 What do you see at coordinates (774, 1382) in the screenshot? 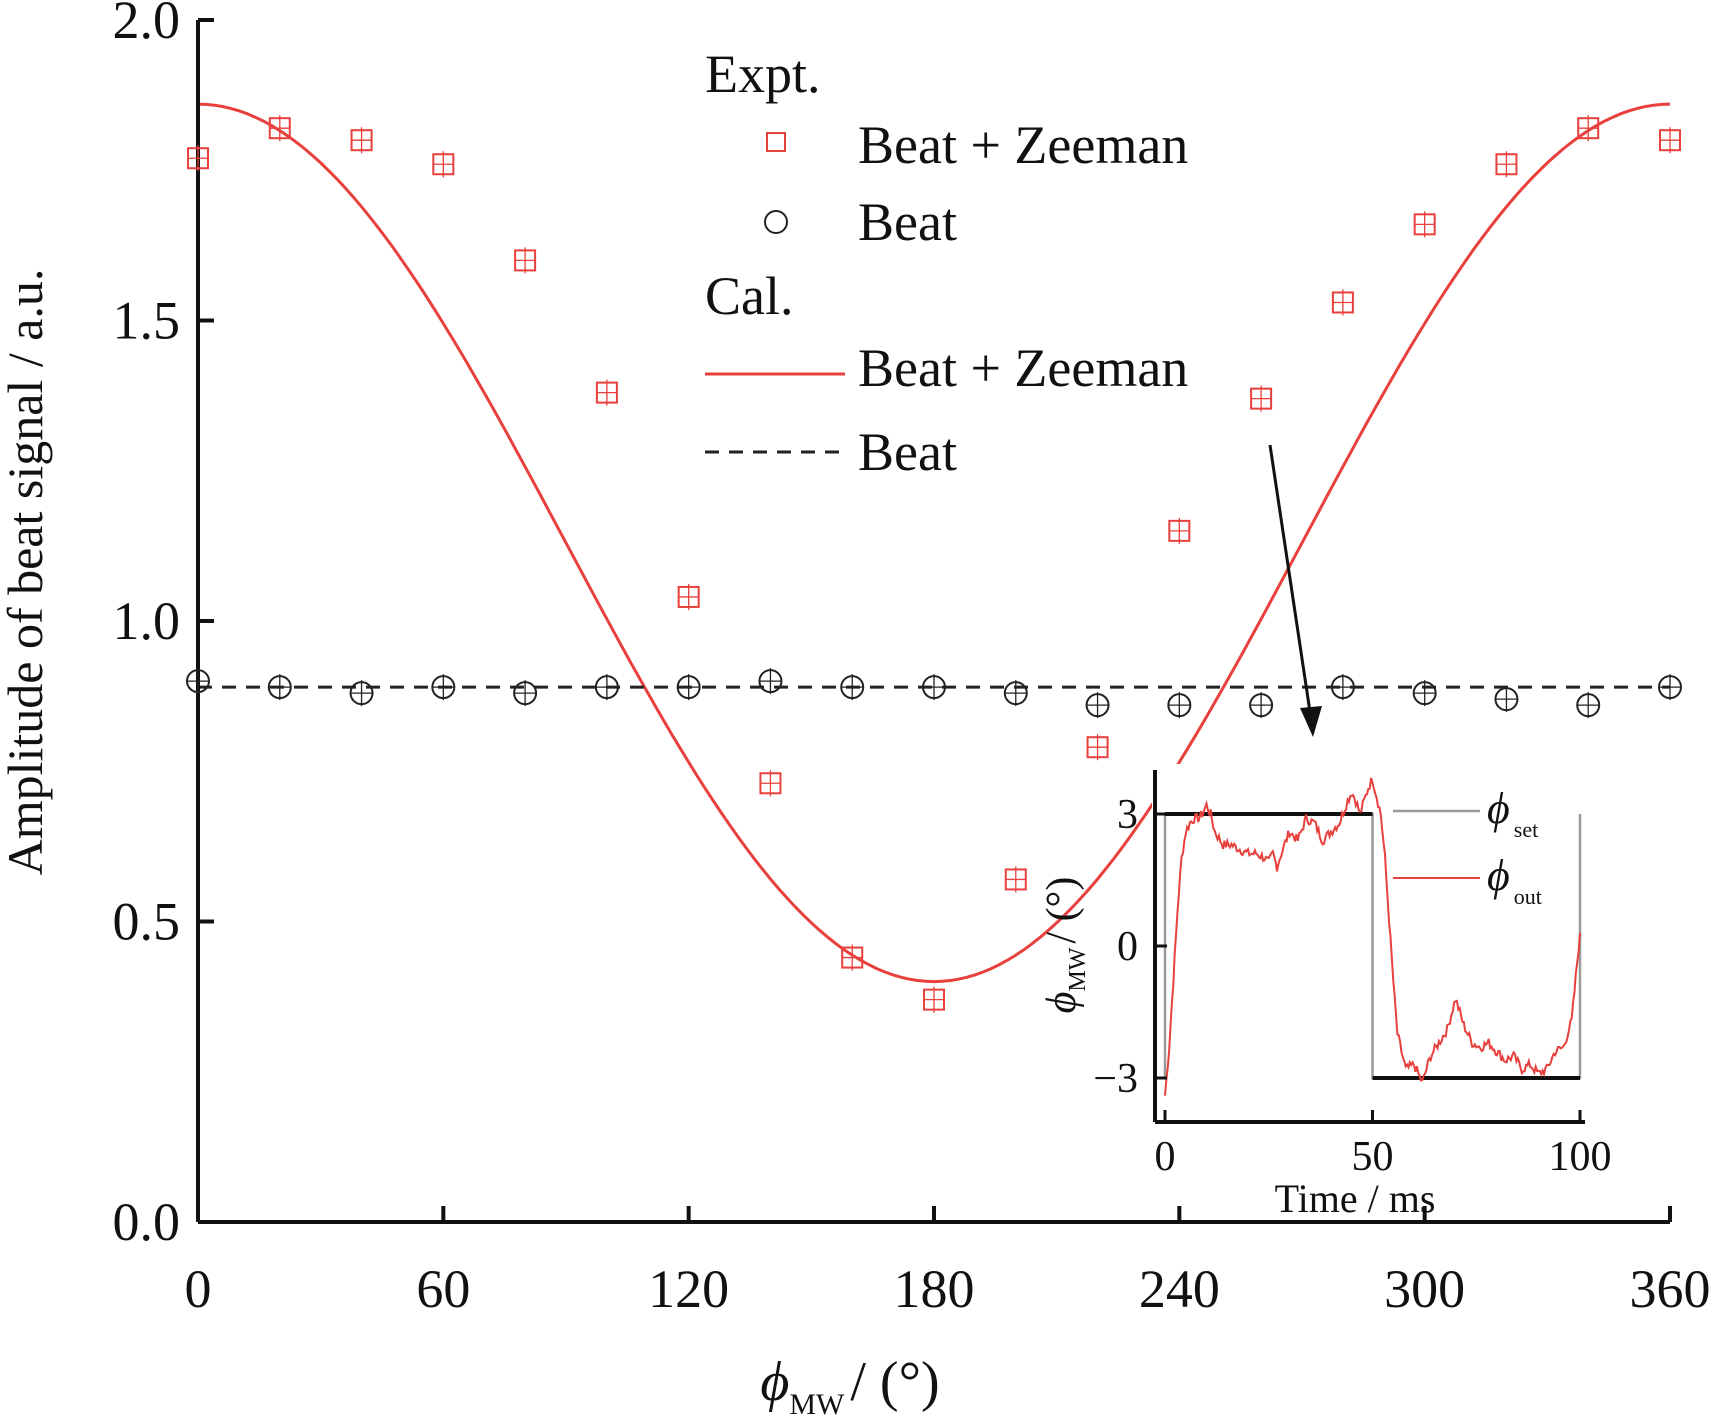
I see `x-axis-label-symbol: ϕ` at bounding box center [774, 1382].